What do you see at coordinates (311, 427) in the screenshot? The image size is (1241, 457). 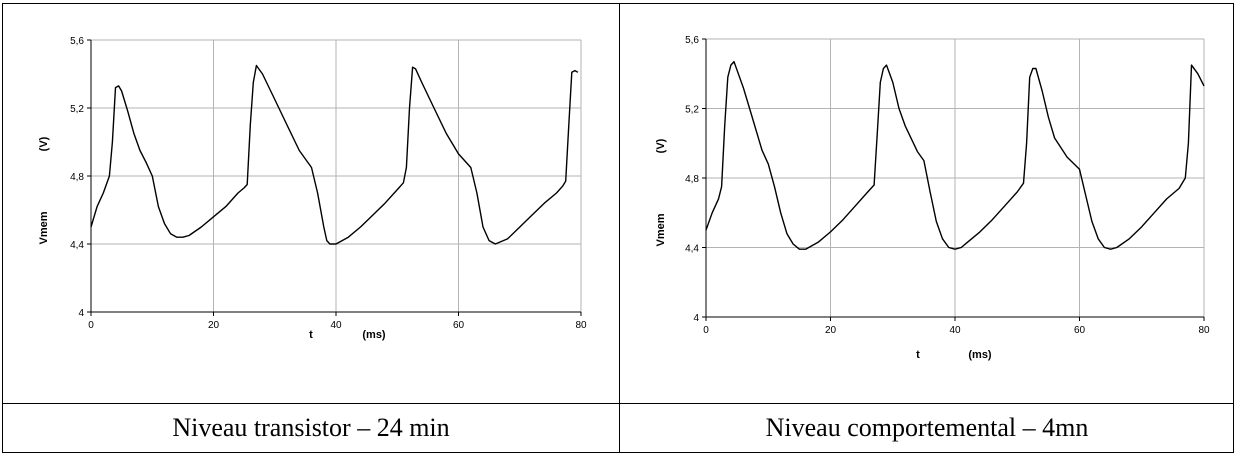 I see `caption-transistor-level: Niveau transistor – 24 min` at bounding box center [311, 427].